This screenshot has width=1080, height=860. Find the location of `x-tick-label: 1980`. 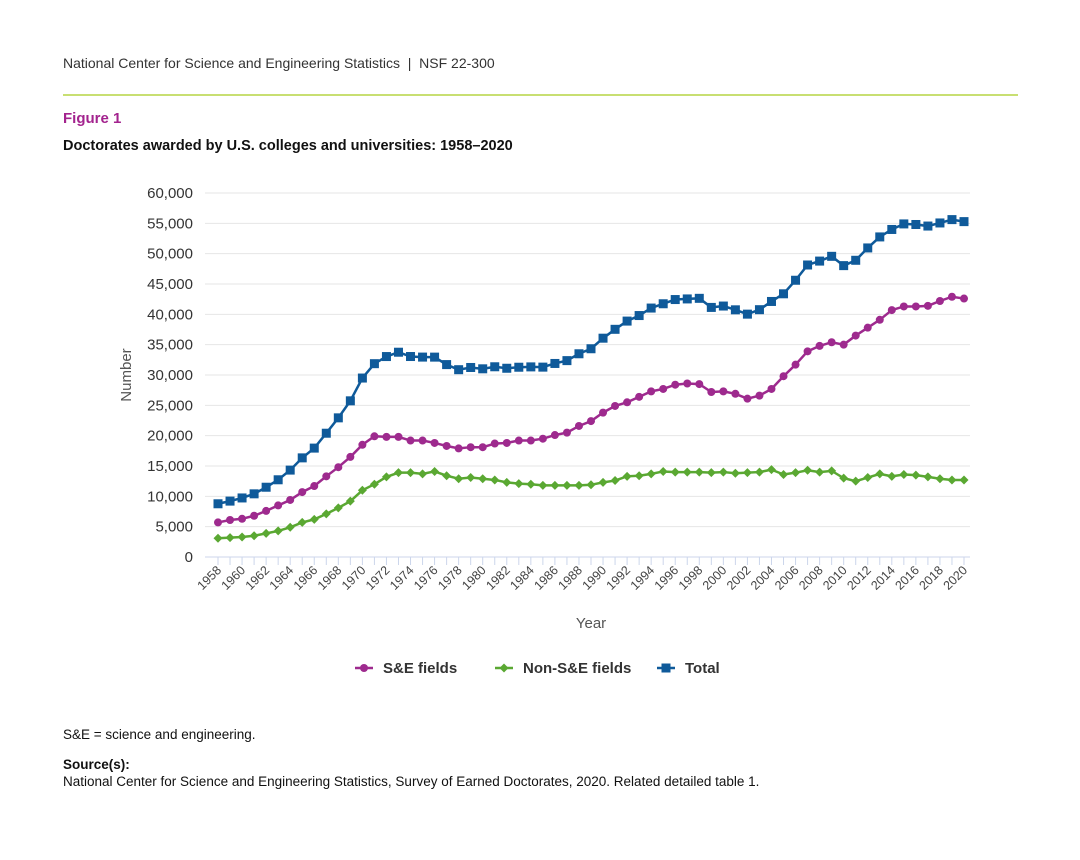

x-tick-label: 1980 is located at coordinates (474, 578).